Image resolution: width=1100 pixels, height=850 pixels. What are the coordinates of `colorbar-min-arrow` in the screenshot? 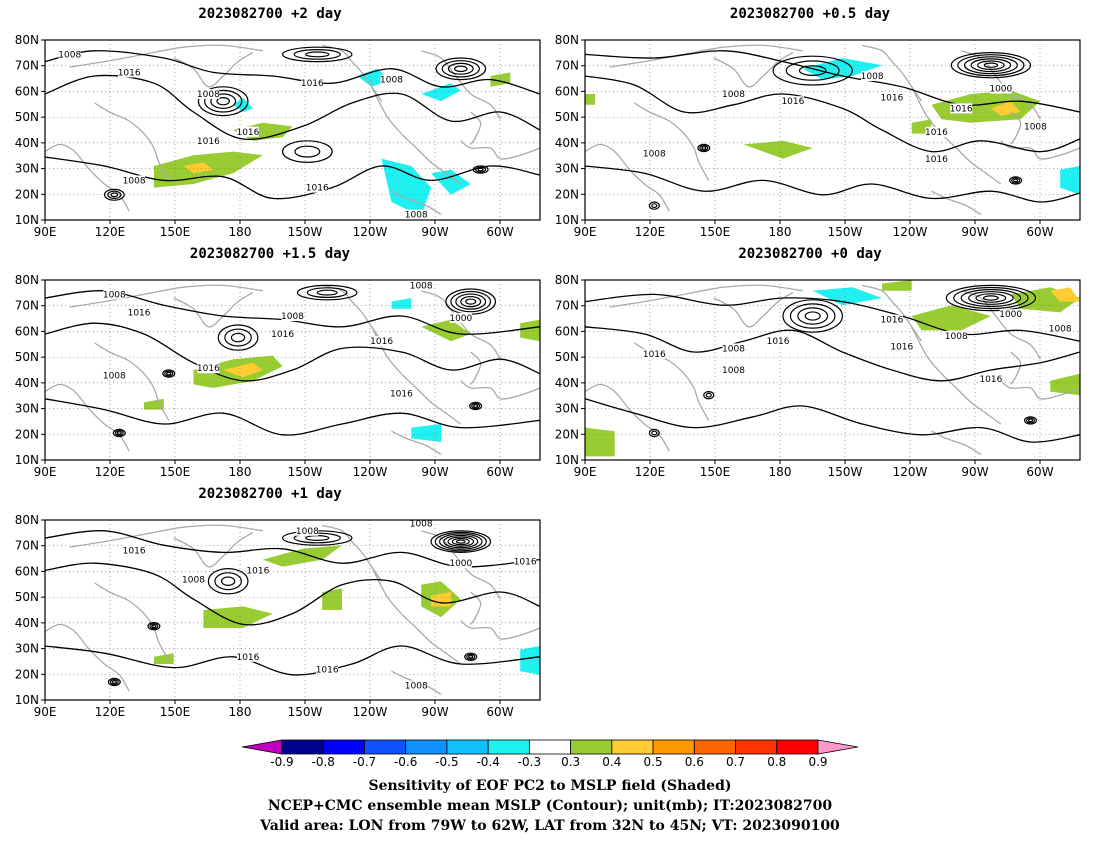 It's located at (262, 747).